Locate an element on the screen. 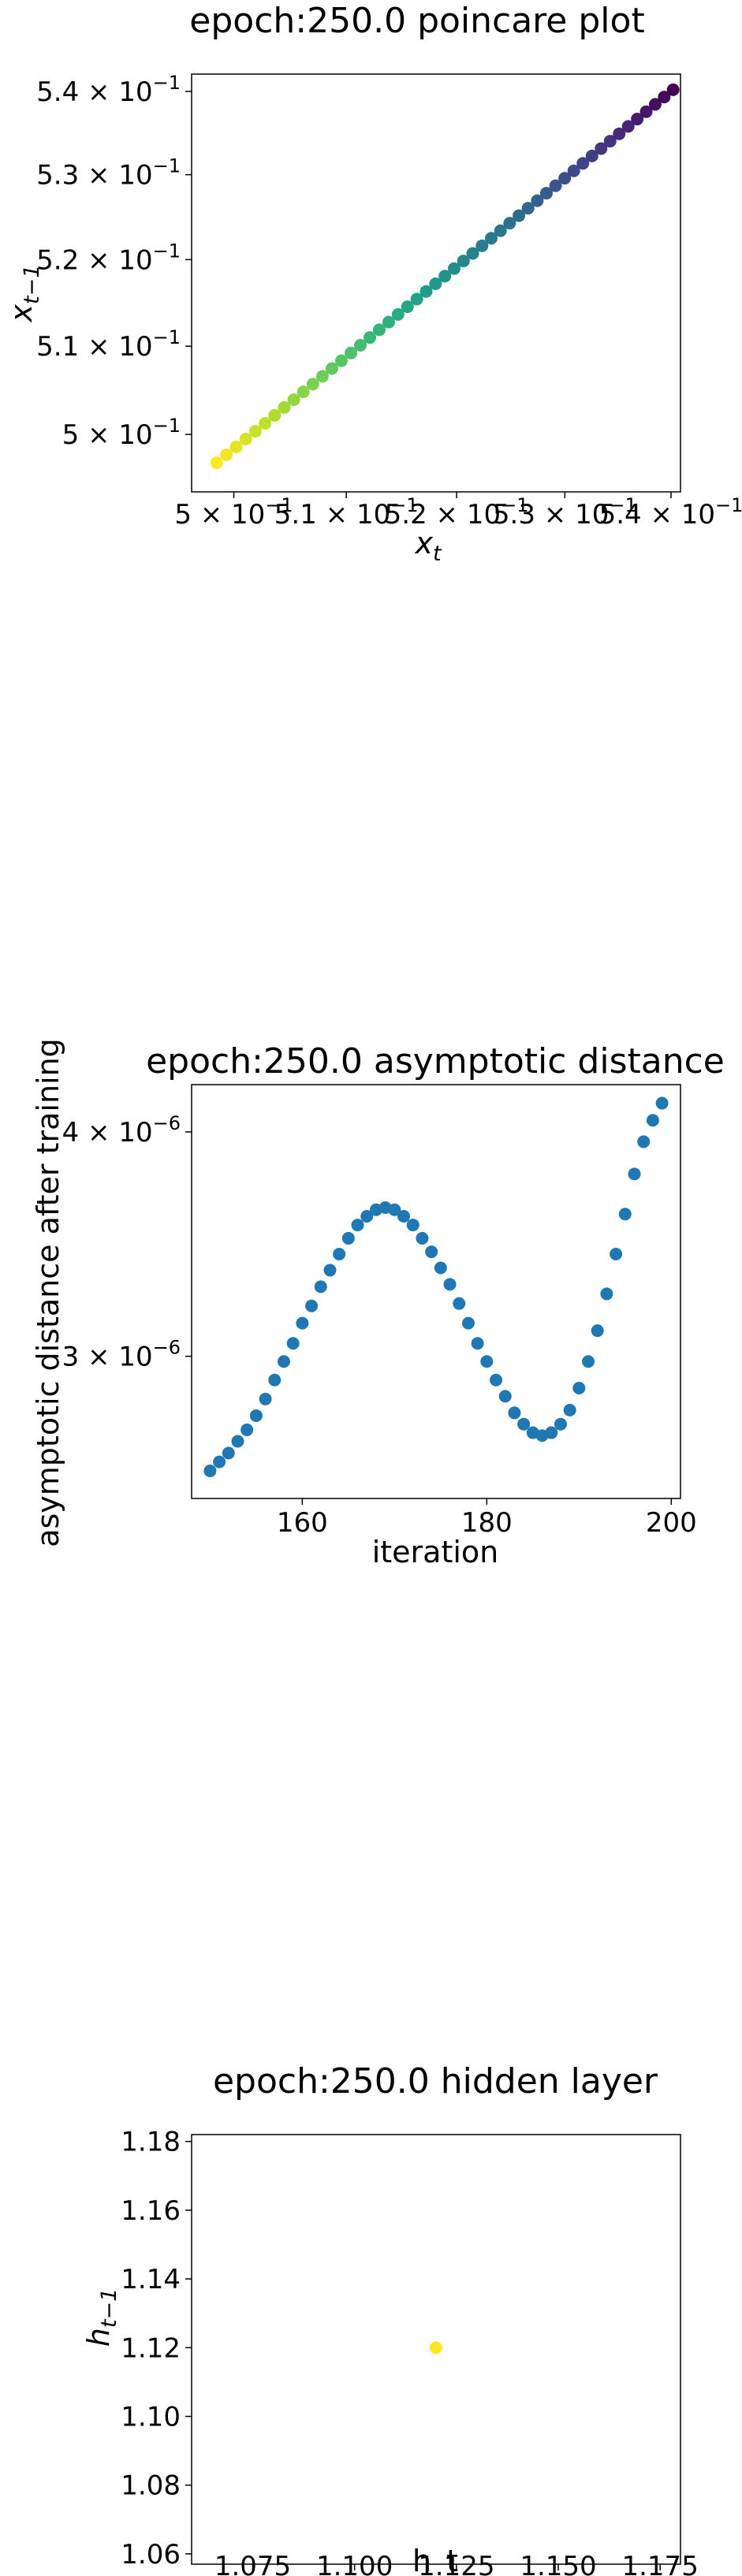  poincare-x-tick-label: 5.2 × 10⁻¹ is located at coordinates (457, 512).